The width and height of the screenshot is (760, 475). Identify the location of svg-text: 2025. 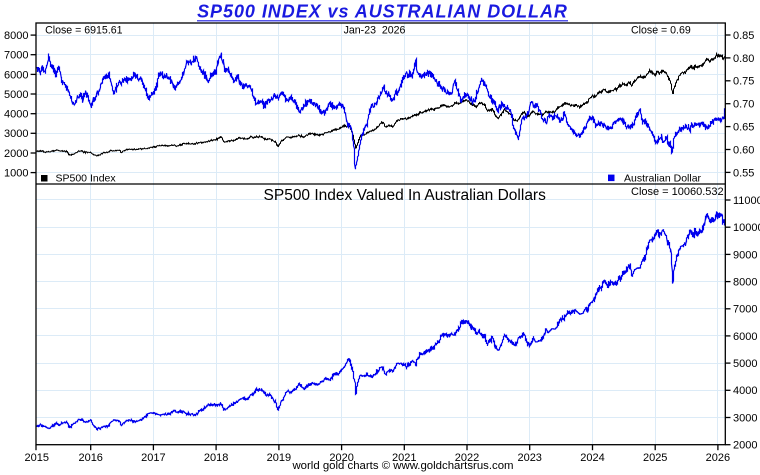
(655, 458).